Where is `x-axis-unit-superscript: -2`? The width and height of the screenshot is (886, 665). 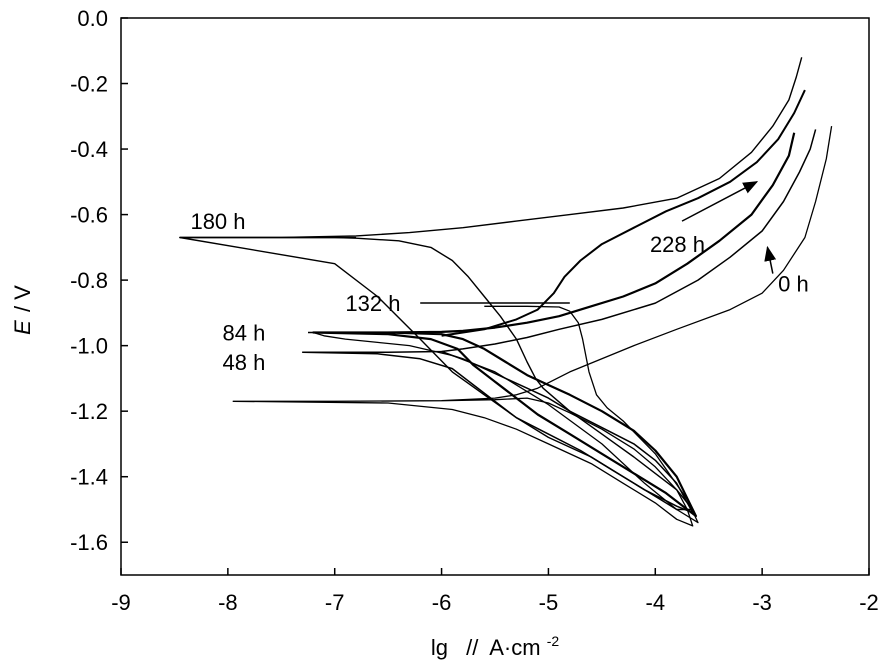 x-axis-unit-superscript: -2 is located at coordinates (553, 641).